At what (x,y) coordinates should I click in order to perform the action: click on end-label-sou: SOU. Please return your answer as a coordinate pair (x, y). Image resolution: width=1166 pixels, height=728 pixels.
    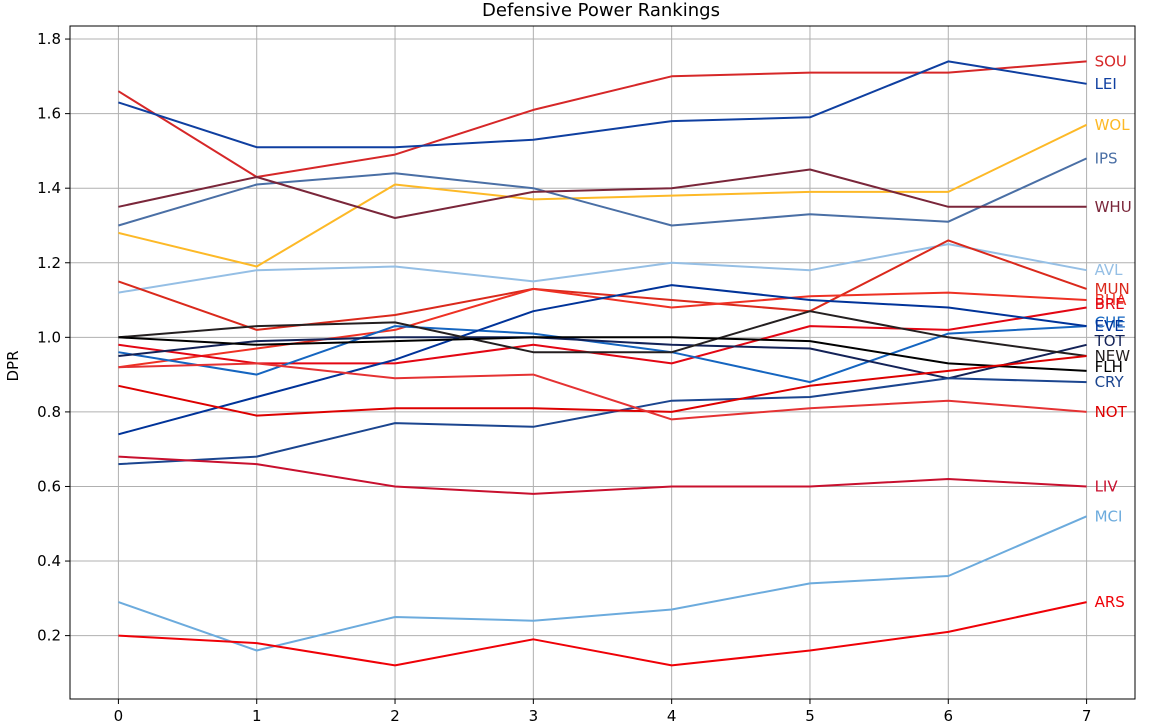
    Looking at the image, I should click on (1111, 61).